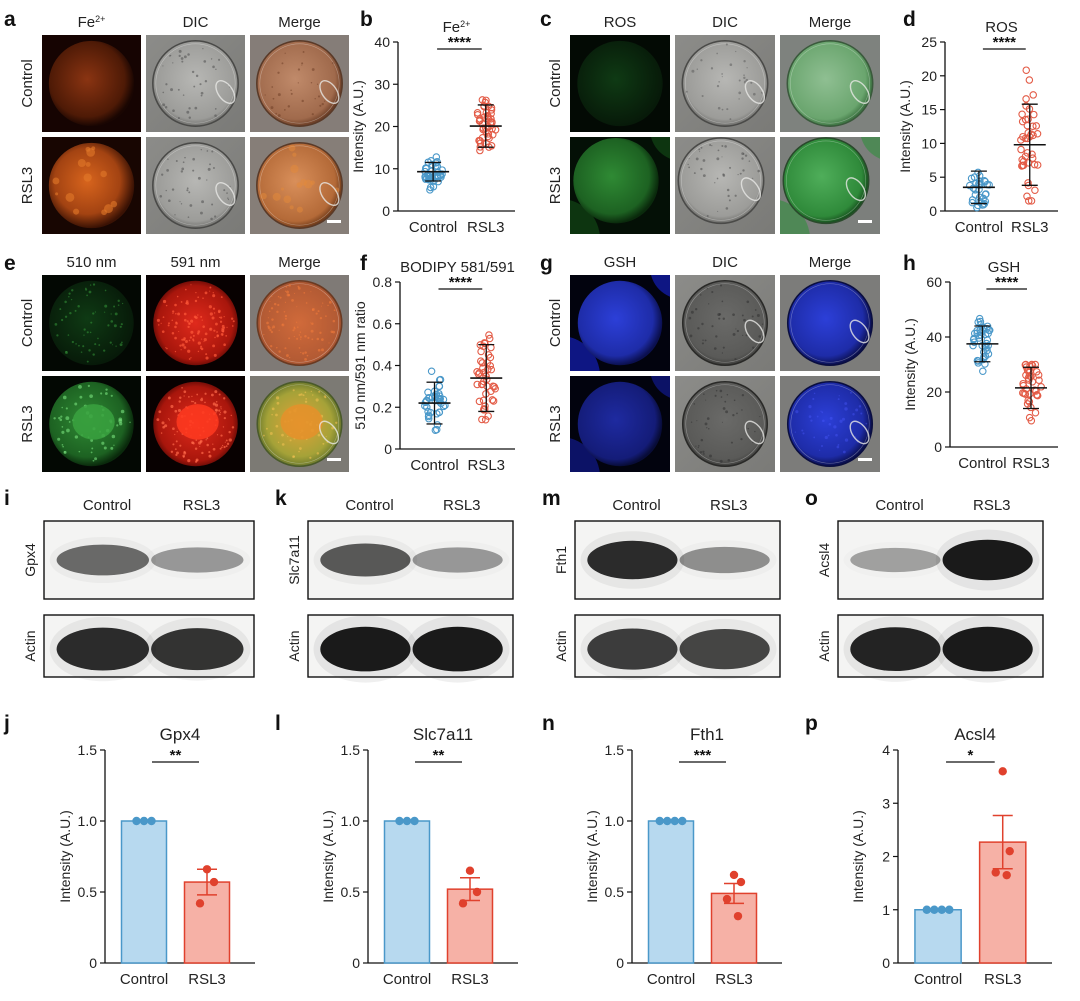 Image resolution: width=1080 pixels, height=1001 pixels. Describe the element at coordinates (91, 262) in the screenshot. I see `column-label: 510 nm` at that location.